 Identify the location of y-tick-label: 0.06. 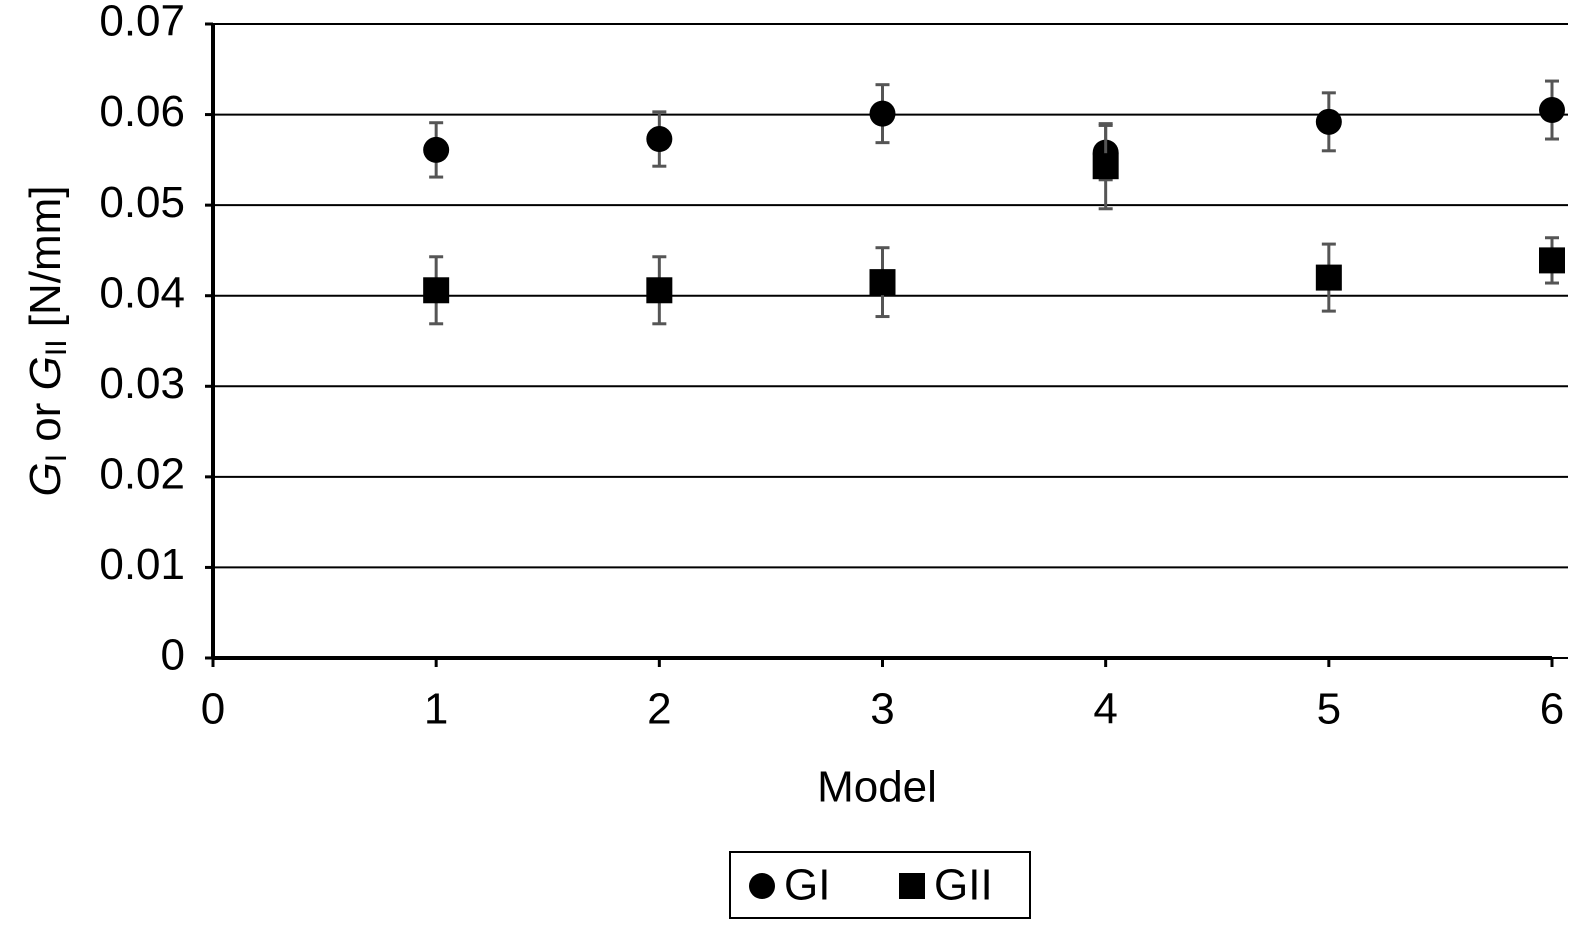
(142, 111).